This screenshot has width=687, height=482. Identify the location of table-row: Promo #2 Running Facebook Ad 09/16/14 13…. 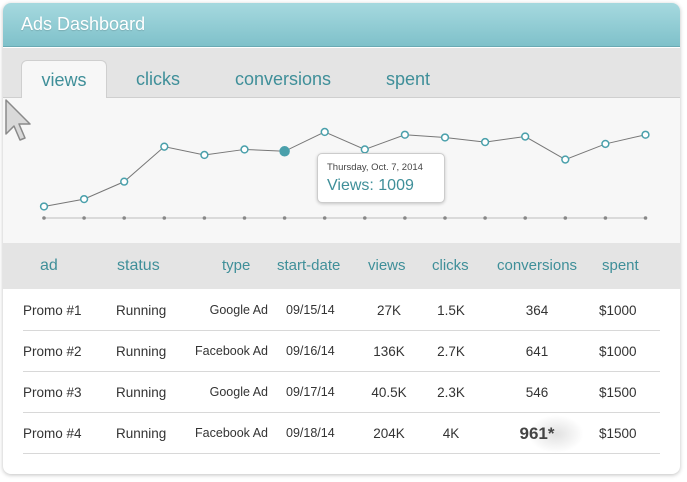
(341, 351).